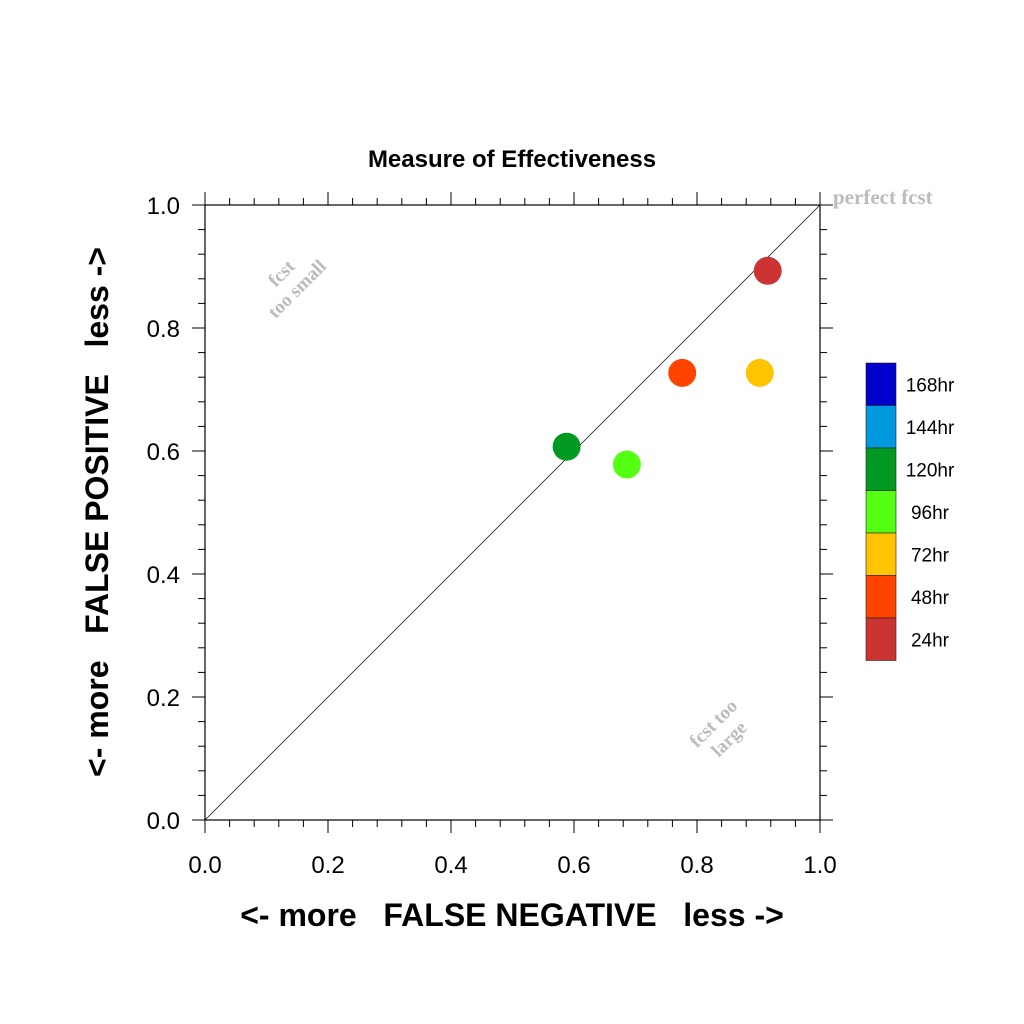 The width and height of the screenshot is (1024, 1024). I want to click on annotation-too-large: fcst too large, so click(719, 729).